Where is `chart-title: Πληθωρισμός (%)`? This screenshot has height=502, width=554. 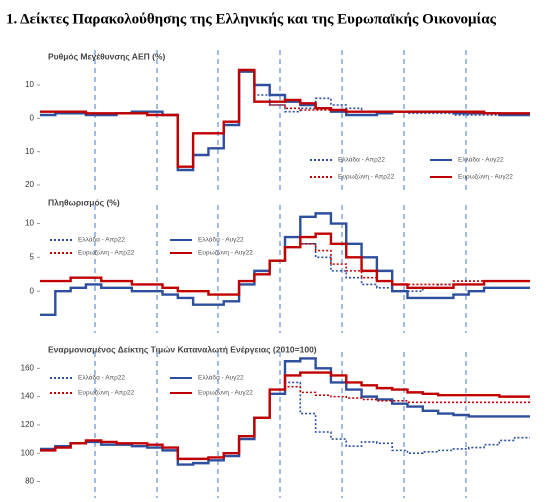 chart-title: Πληθωρισμός (%) is located at coordinates (84, 202).